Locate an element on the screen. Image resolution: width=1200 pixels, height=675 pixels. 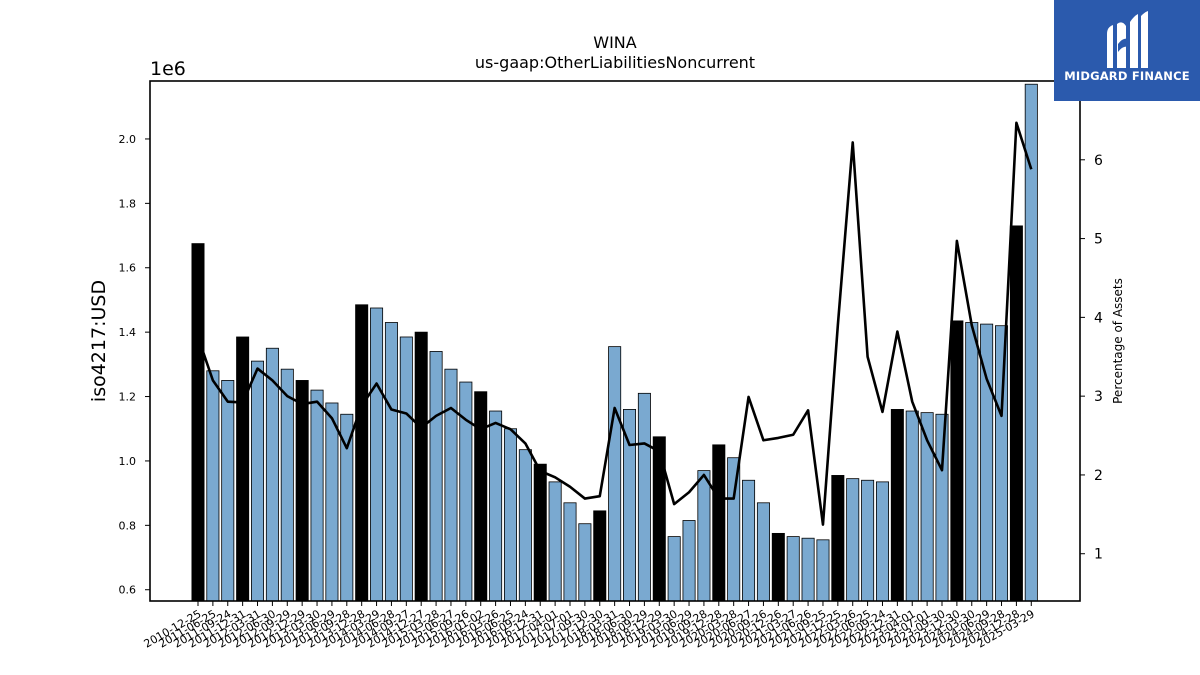
y-axis-multiplier: 1e6 is located at coordinates (168, 69).